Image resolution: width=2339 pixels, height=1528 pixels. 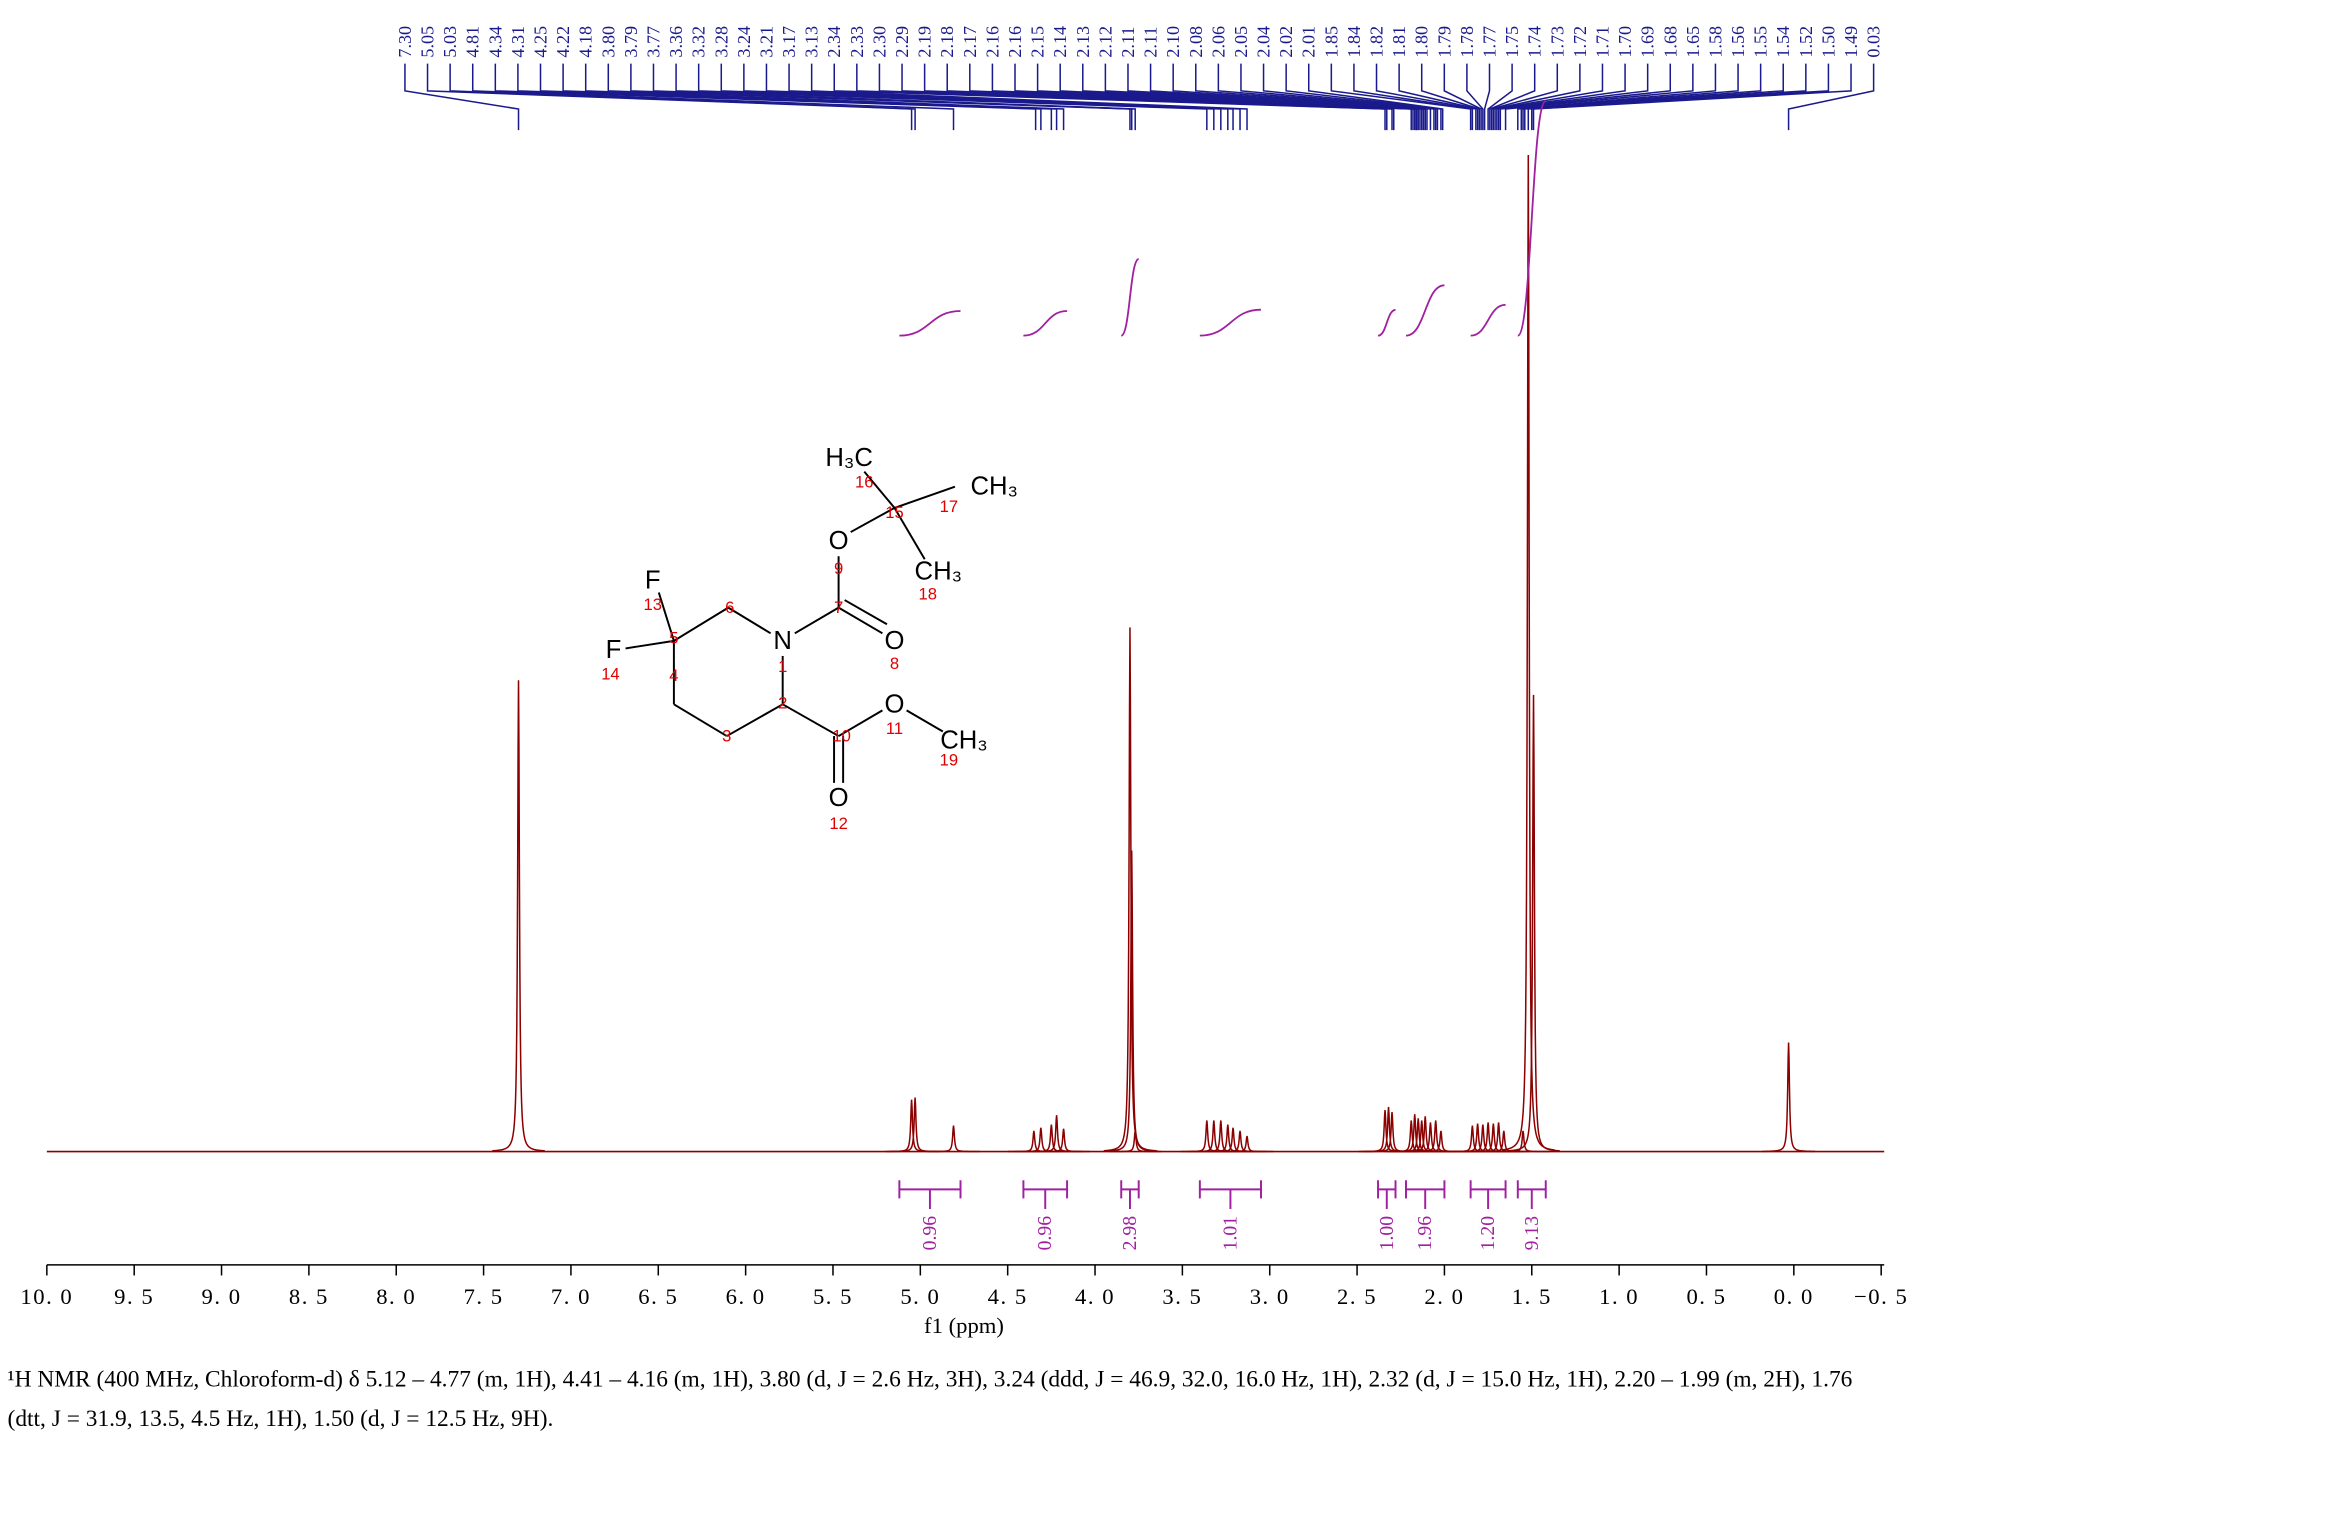 What do you see at coordinates (894, 663) in the screenshot?
I see `atom-number: 8` at bounding box center [894, 663].